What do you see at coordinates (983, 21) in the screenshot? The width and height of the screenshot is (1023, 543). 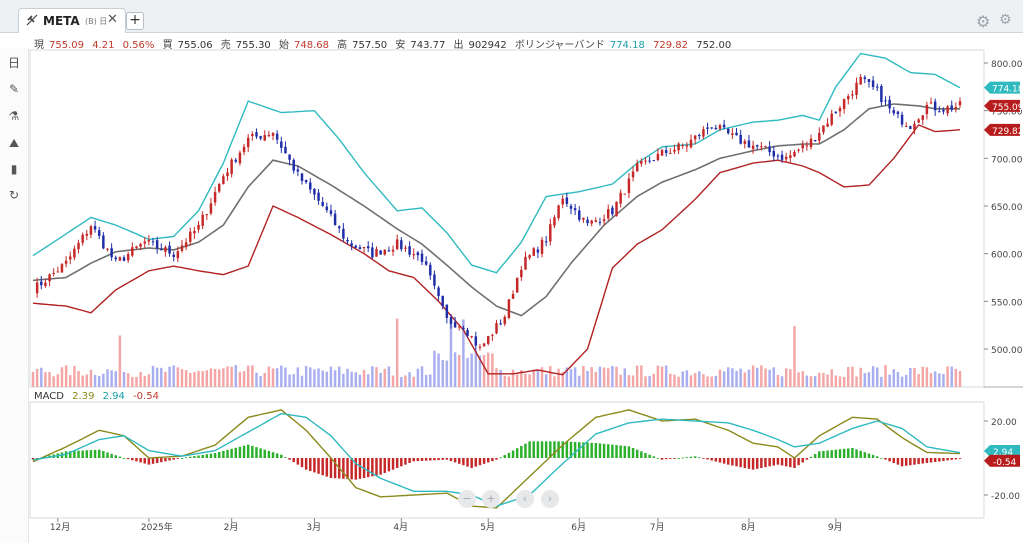 I see `settings-gear-icon: ⚙` at bounding box center [983, 21].